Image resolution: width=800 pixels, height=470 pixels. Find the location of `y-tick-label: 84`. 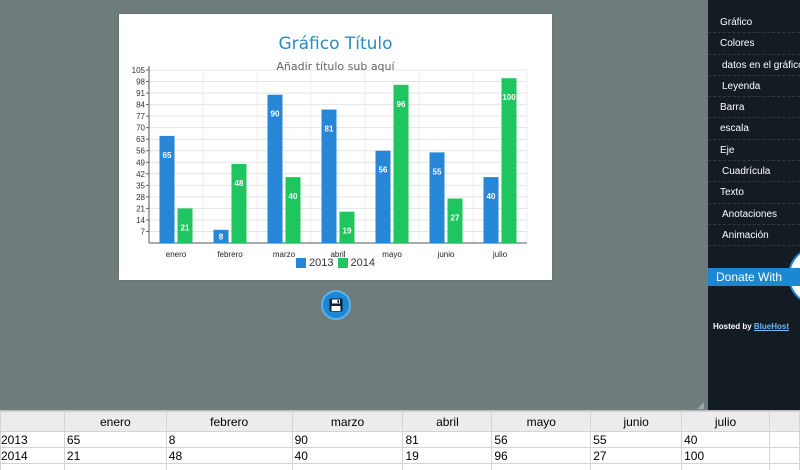

y-tick-label: 84 is located at coordinates (140, 105).